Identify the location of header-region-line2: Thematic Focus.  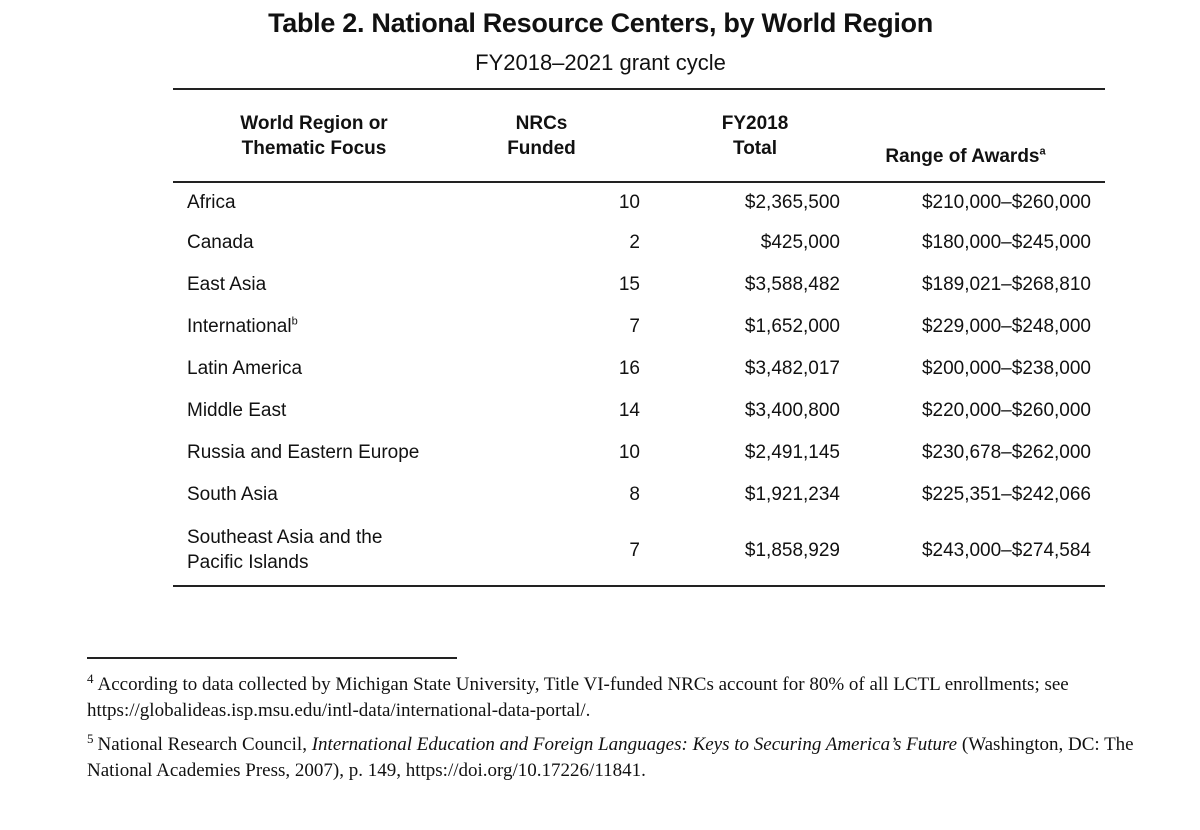
(314, 148).